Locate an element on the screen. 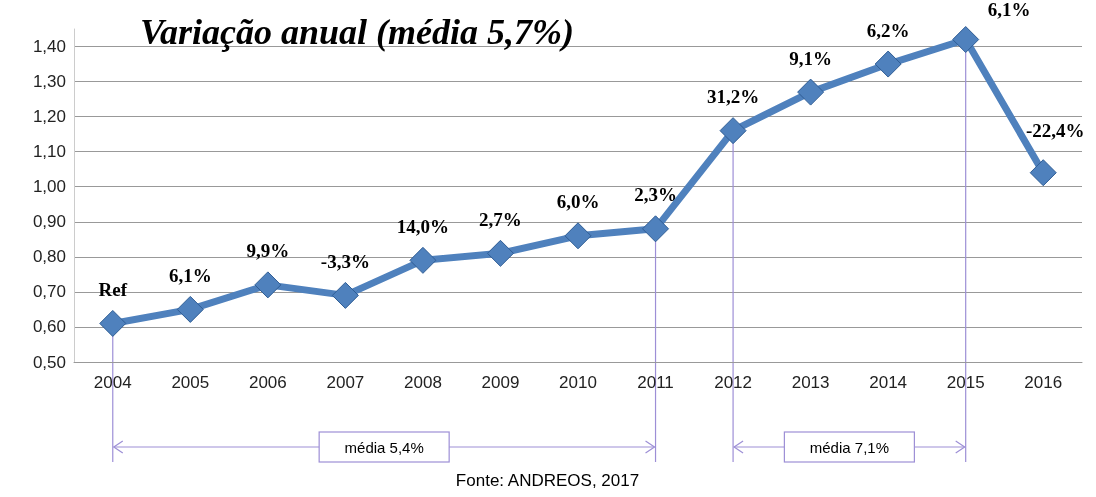 This screenshot has height=497, width=1096. x-tick-label: 2009 is located at coordinates (500, 382).